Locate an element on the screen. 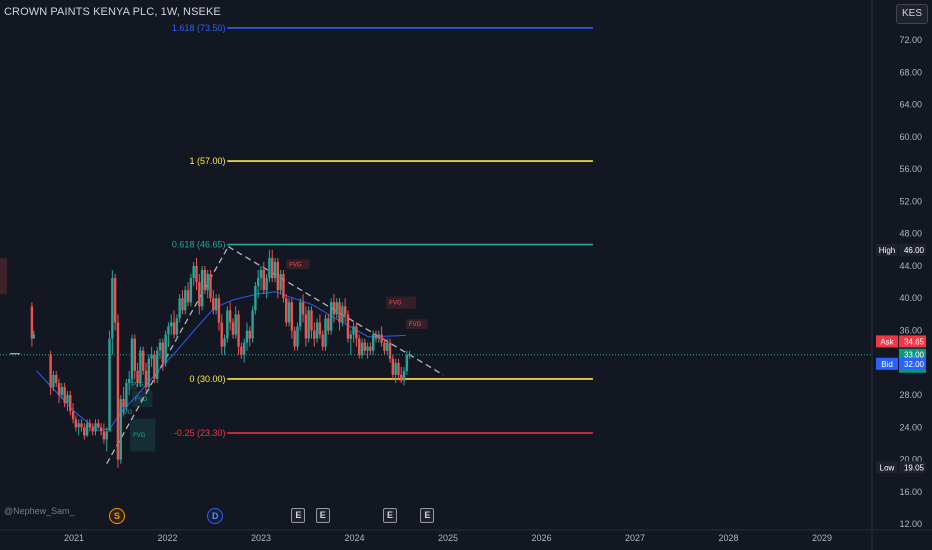  price-tick-label: 56.00 is located at coordinates (910, 169).